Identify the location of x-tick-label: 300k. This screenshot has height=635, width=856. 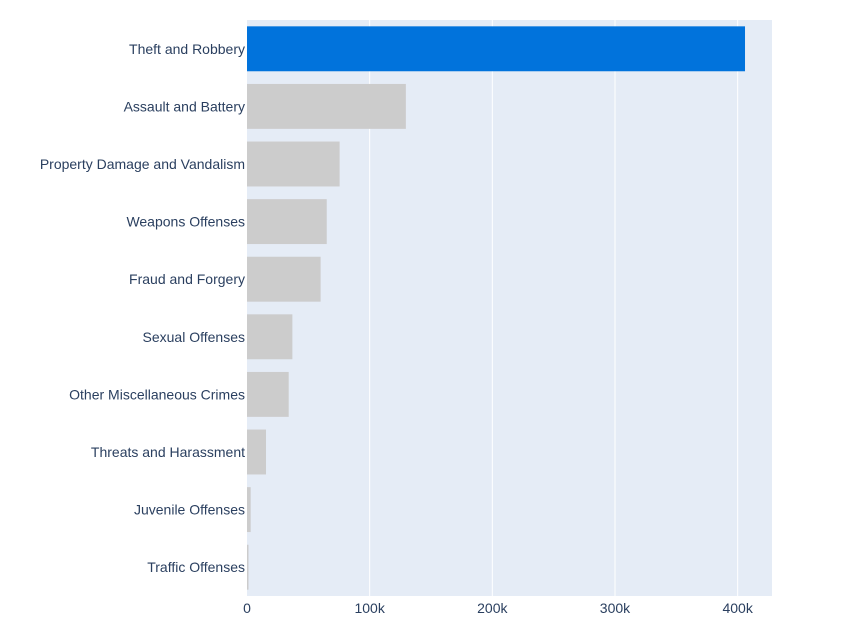
(615, 608).